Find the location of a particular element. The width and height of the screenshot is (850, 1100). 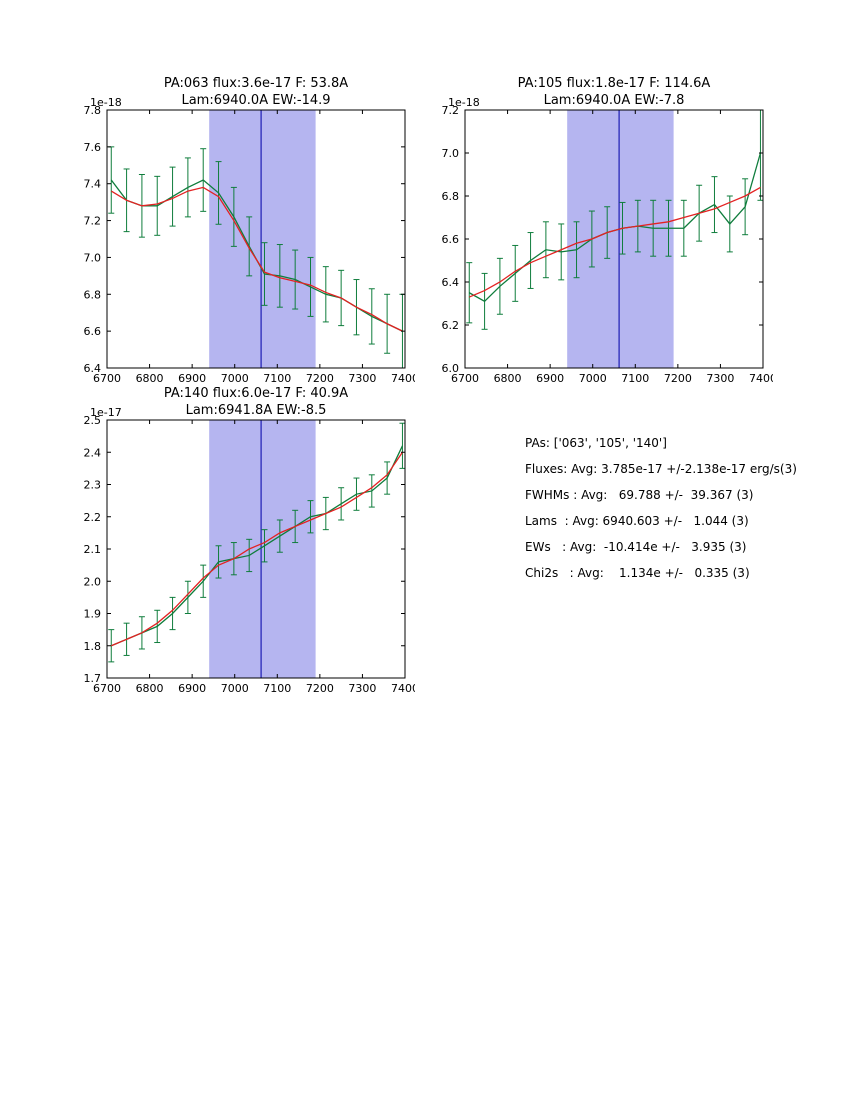

stats-fwhms: FWHMs : Avg: 69.788 +/- 39.367 (3) is located at coordinates (639, 495).